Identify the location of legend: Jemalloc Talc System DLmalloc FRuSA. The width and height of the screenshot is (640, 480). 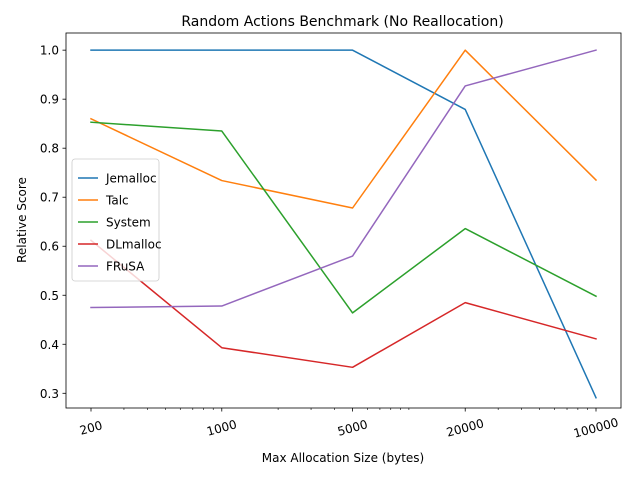
(116, 220).